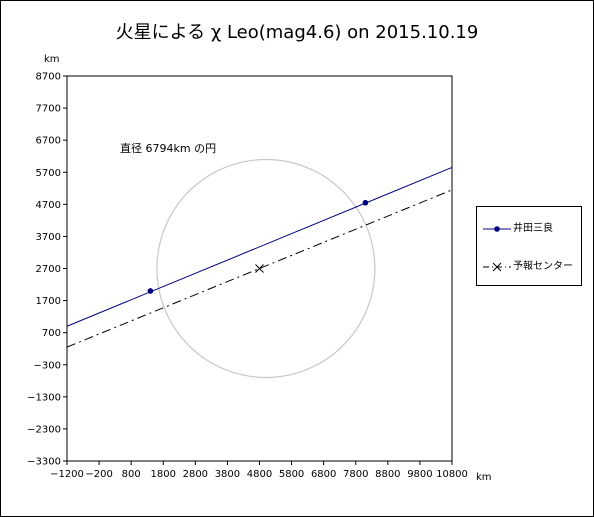 The width and height of the screenshot is (594, 517). I want to click on legend-item-observer: 井田三良, so click(529, 229).